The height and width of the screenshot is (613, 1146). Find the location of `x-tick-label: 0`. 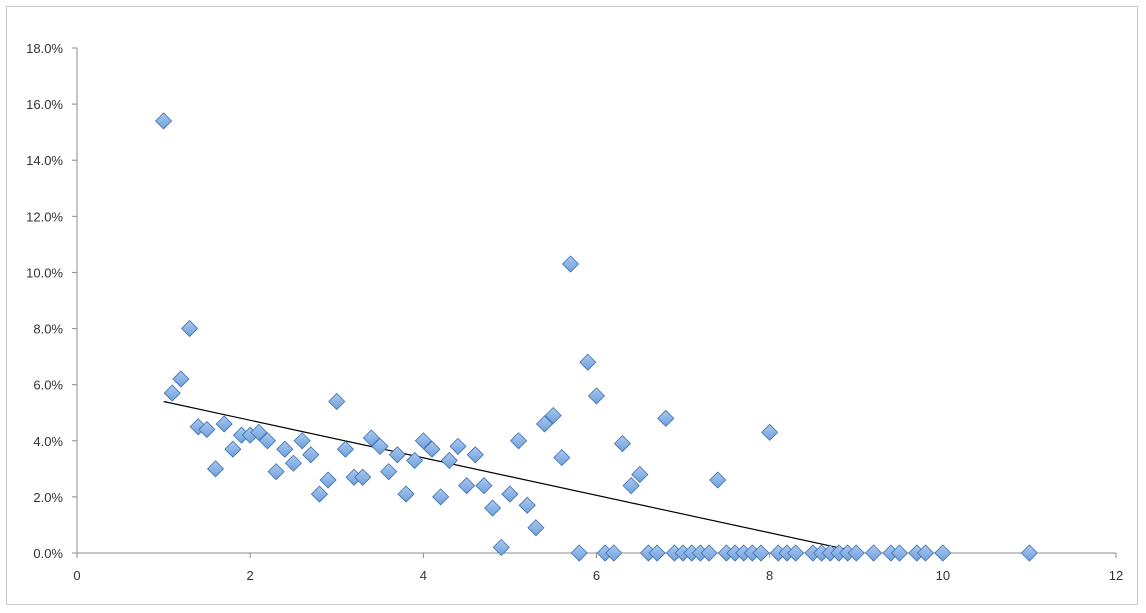

x-tick-label: 0 is located at coordinates (76, 575).